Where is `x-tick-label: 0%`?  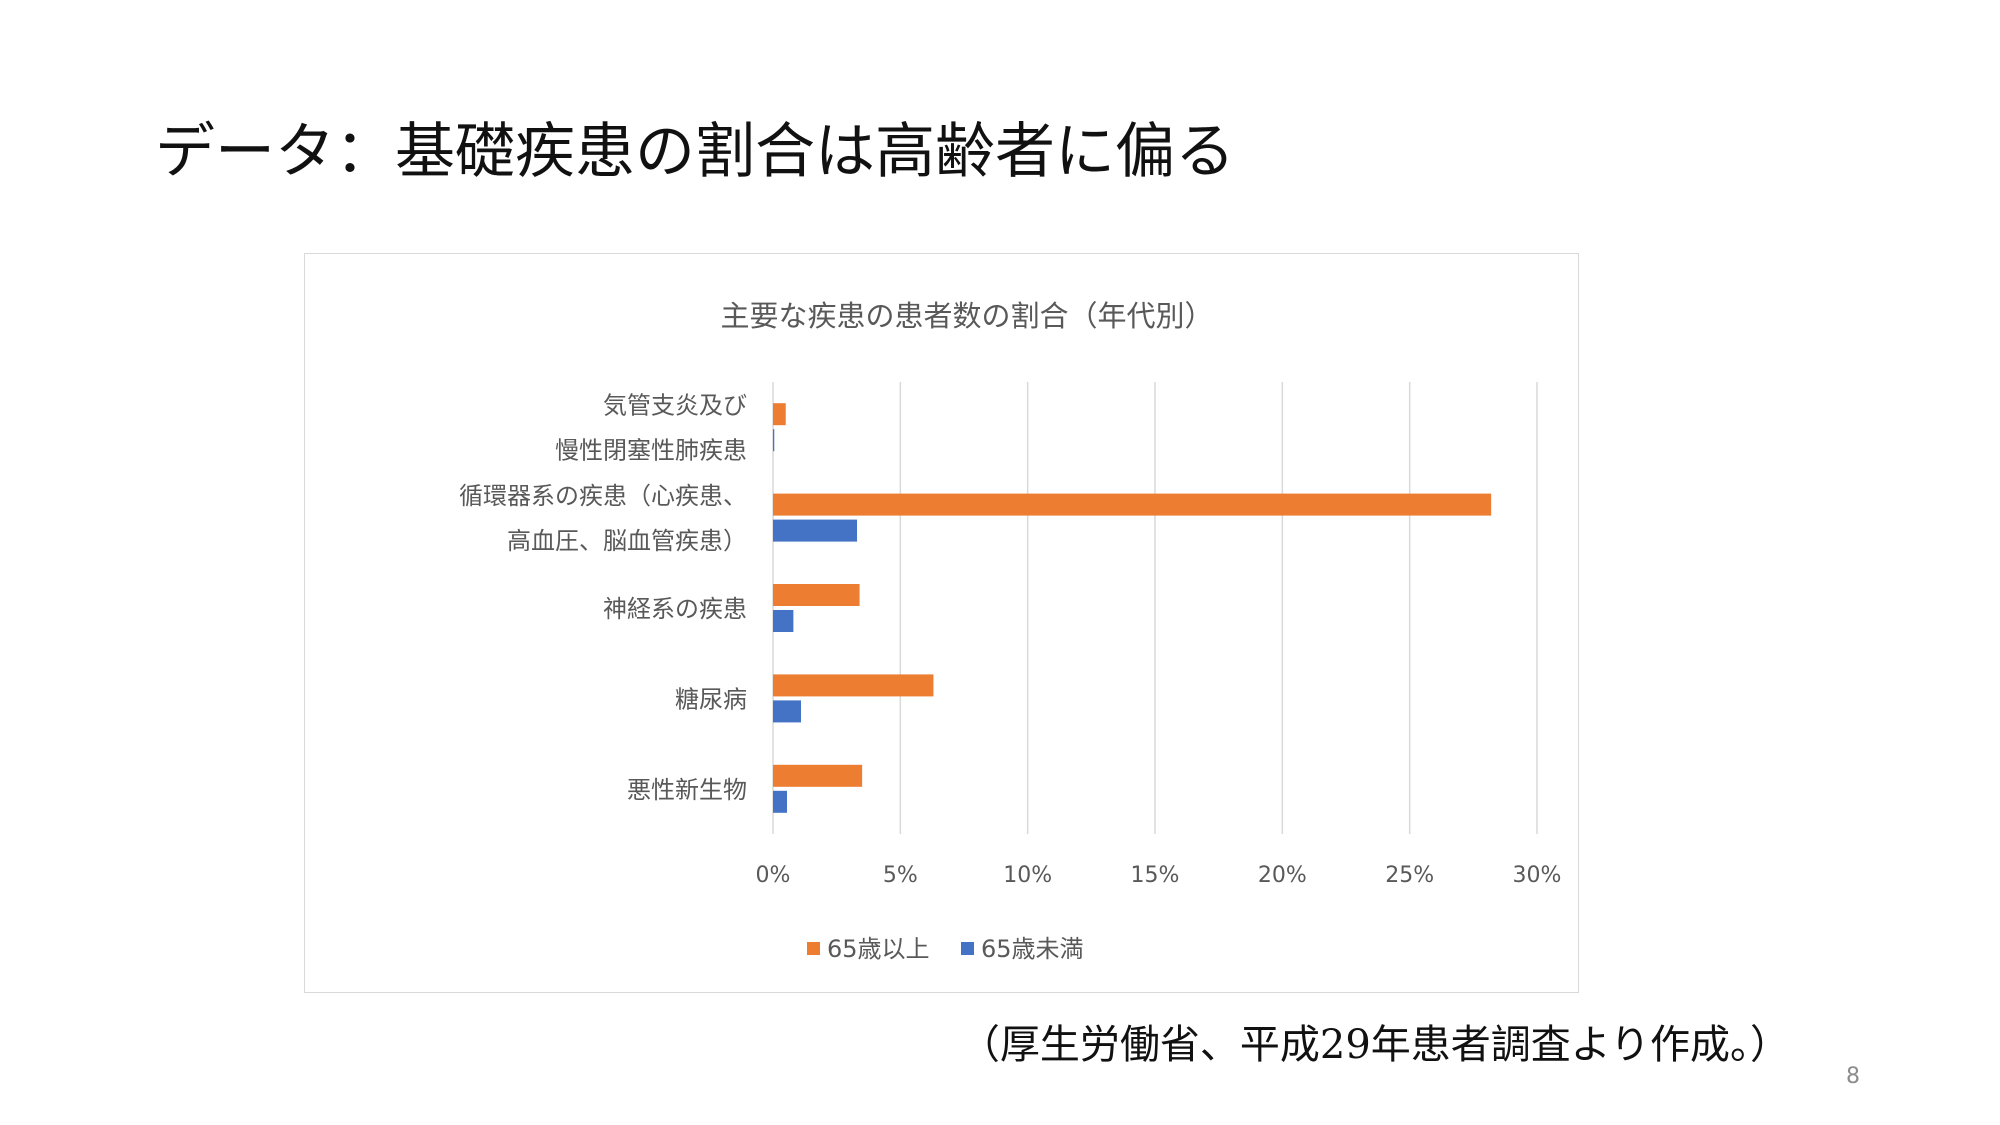
x-tick-label: 0% is located at coordinates (773, 875).